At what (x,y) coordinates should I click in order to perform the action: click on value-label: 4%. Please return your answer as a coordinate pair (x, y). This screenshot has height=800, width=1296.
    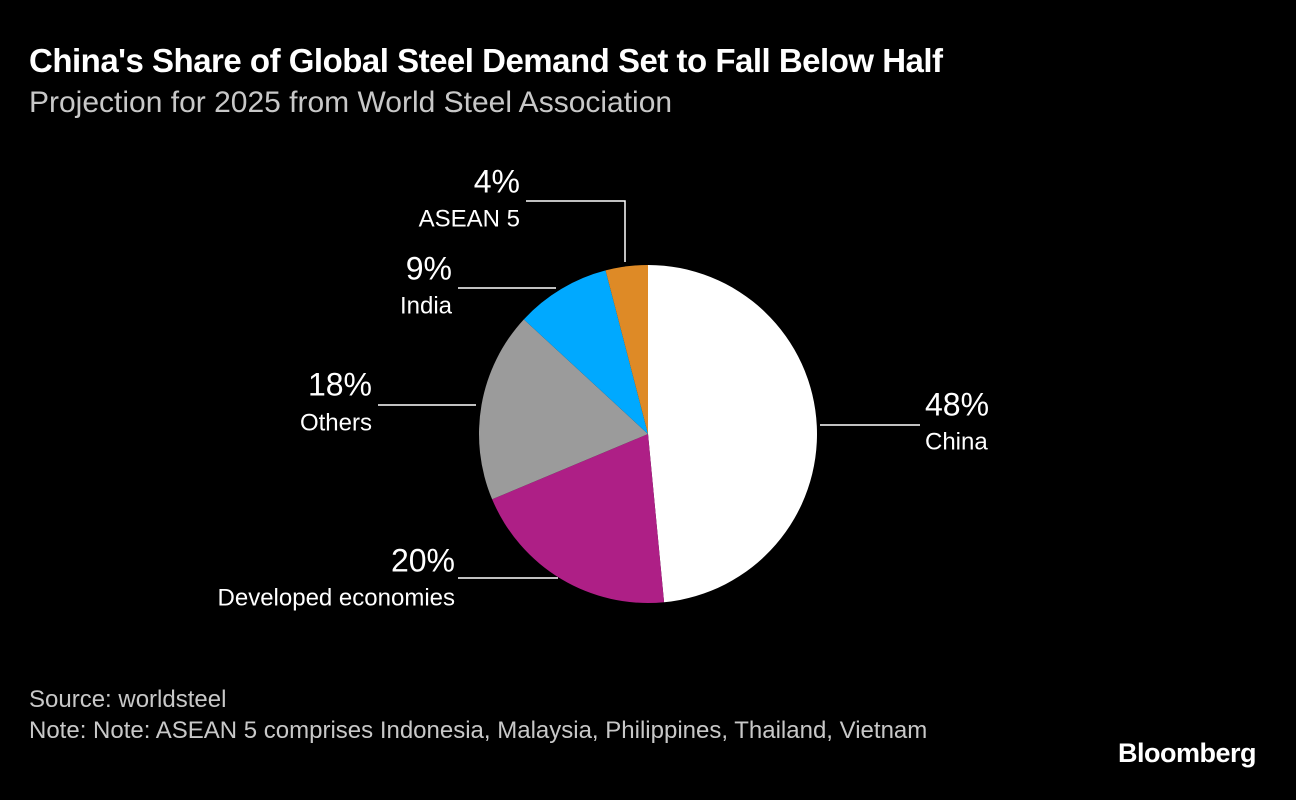
    Looking at the image, I should click on (497, 181).